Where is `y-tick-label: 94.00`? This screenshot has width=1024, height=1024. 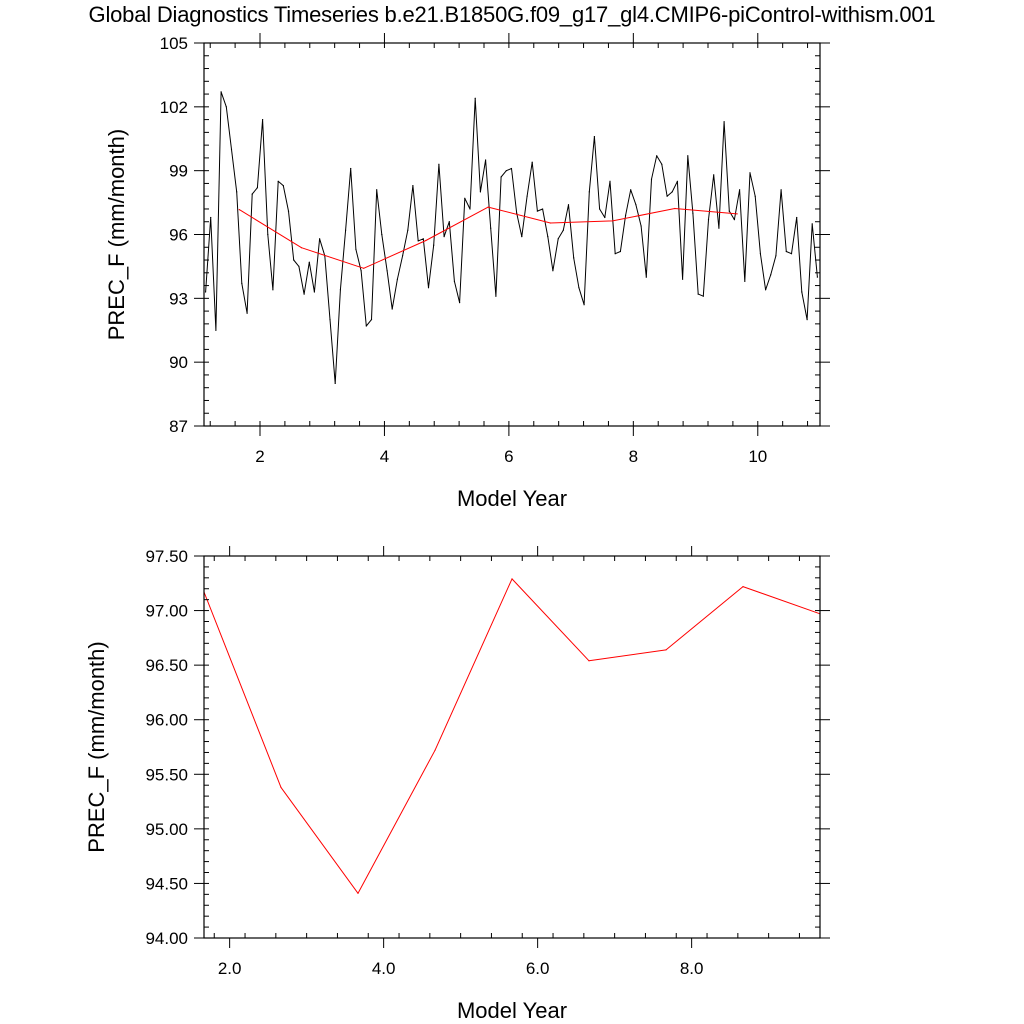 y-tick-label: 94.00 is located at coordinates (166, 938).